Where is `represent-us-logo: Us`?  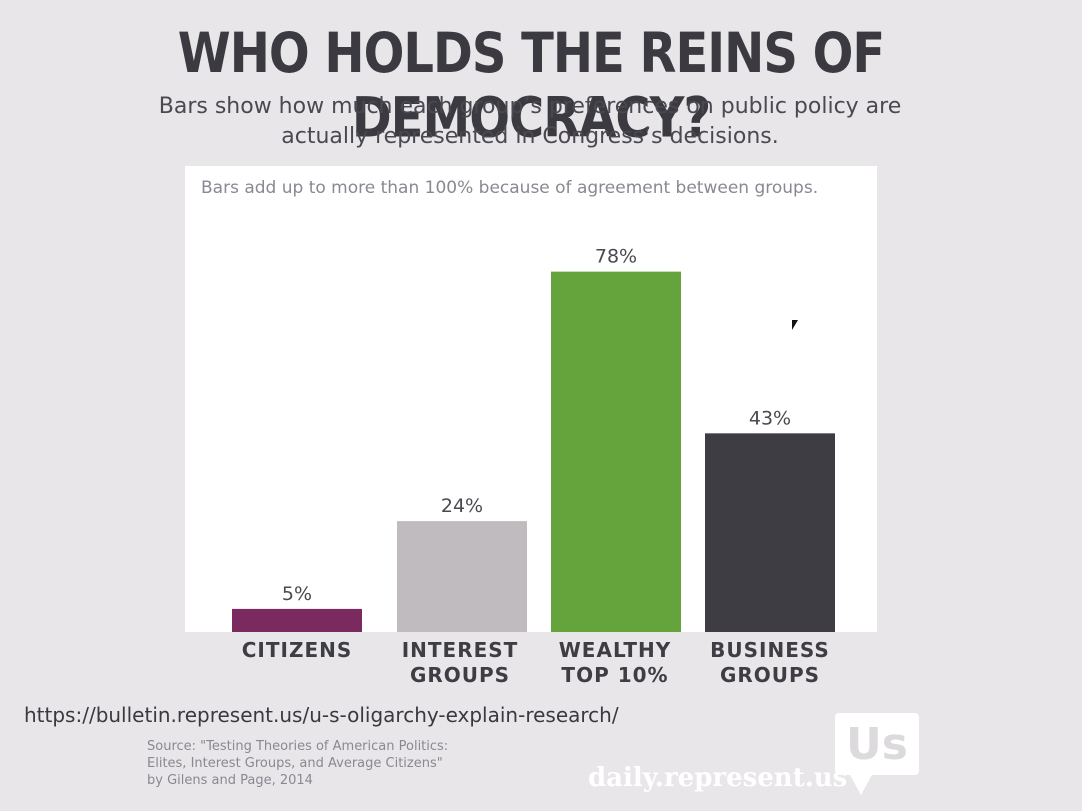
represent-us-logo: Us is located at coordinates (877, 754).